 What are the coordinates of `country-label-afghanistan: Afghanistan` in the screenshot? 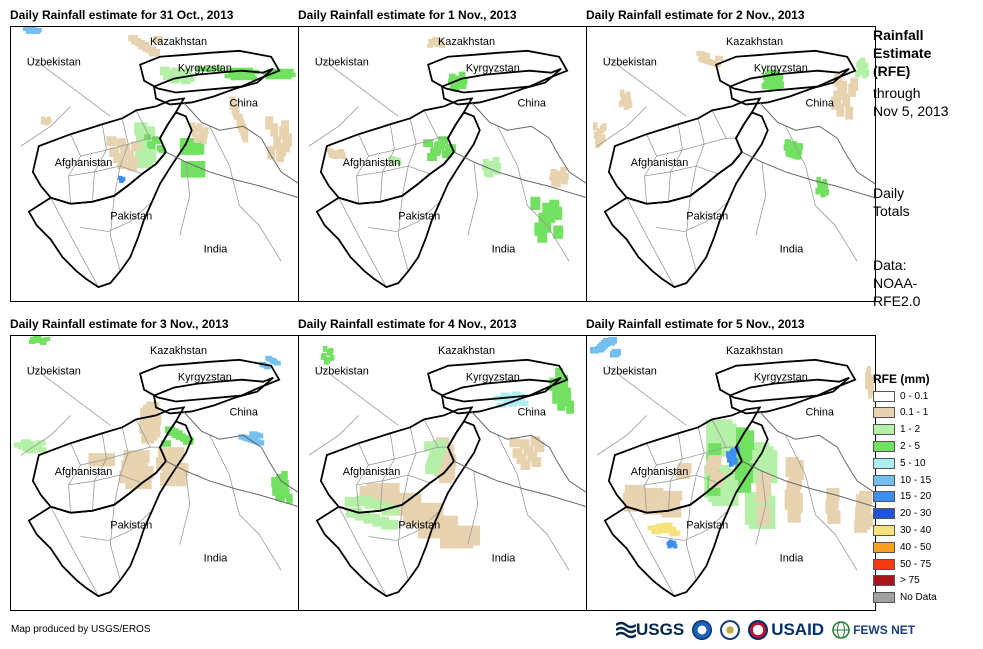 It's located at (660, 163).